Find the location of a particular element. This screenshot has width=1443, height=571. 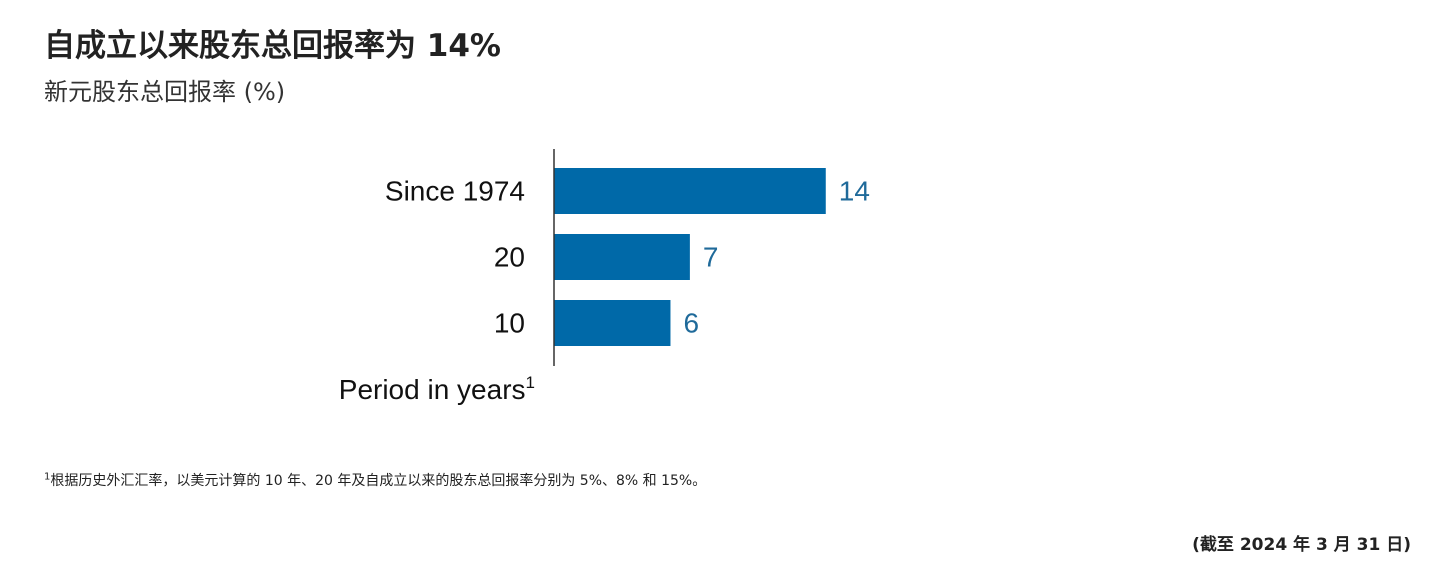

value-label: 14 is located at coordinates (854, 191).